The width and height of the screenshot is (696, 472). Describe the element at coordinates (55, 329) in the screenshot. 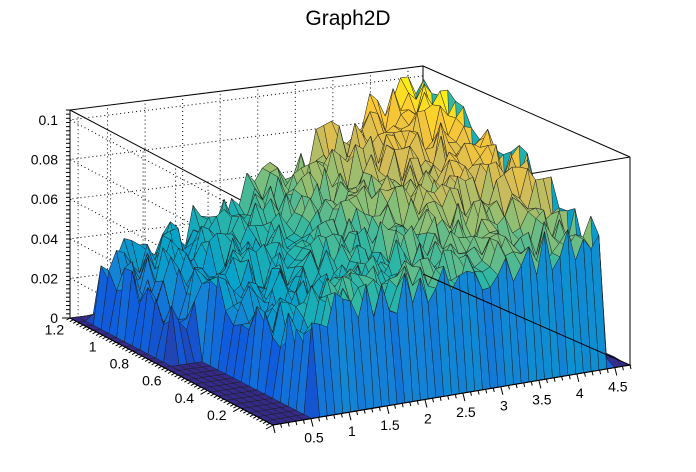

I see `y-tick-label: 1.2` at that location.